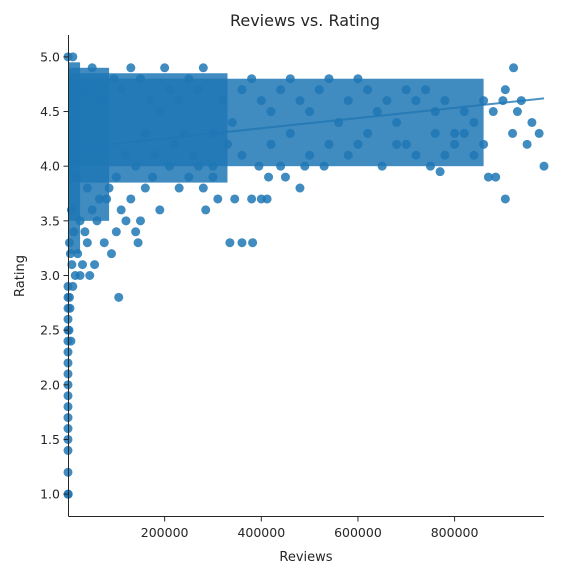 The image size is (576, 571). What do you see at coordinates (50, 384) in the screenshot?
I see `y-tick-label: 2.0` at bounding box center [50, 384].